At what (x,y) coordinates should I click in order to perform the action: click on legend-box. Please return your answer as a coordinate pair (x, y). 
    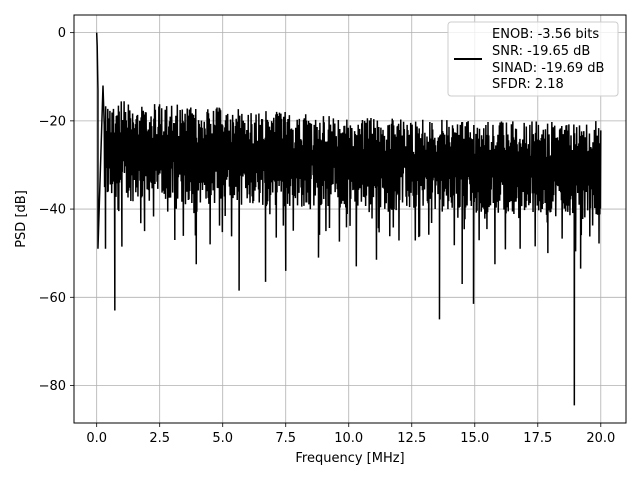
    Looking at the image, I should click on (533, 59).